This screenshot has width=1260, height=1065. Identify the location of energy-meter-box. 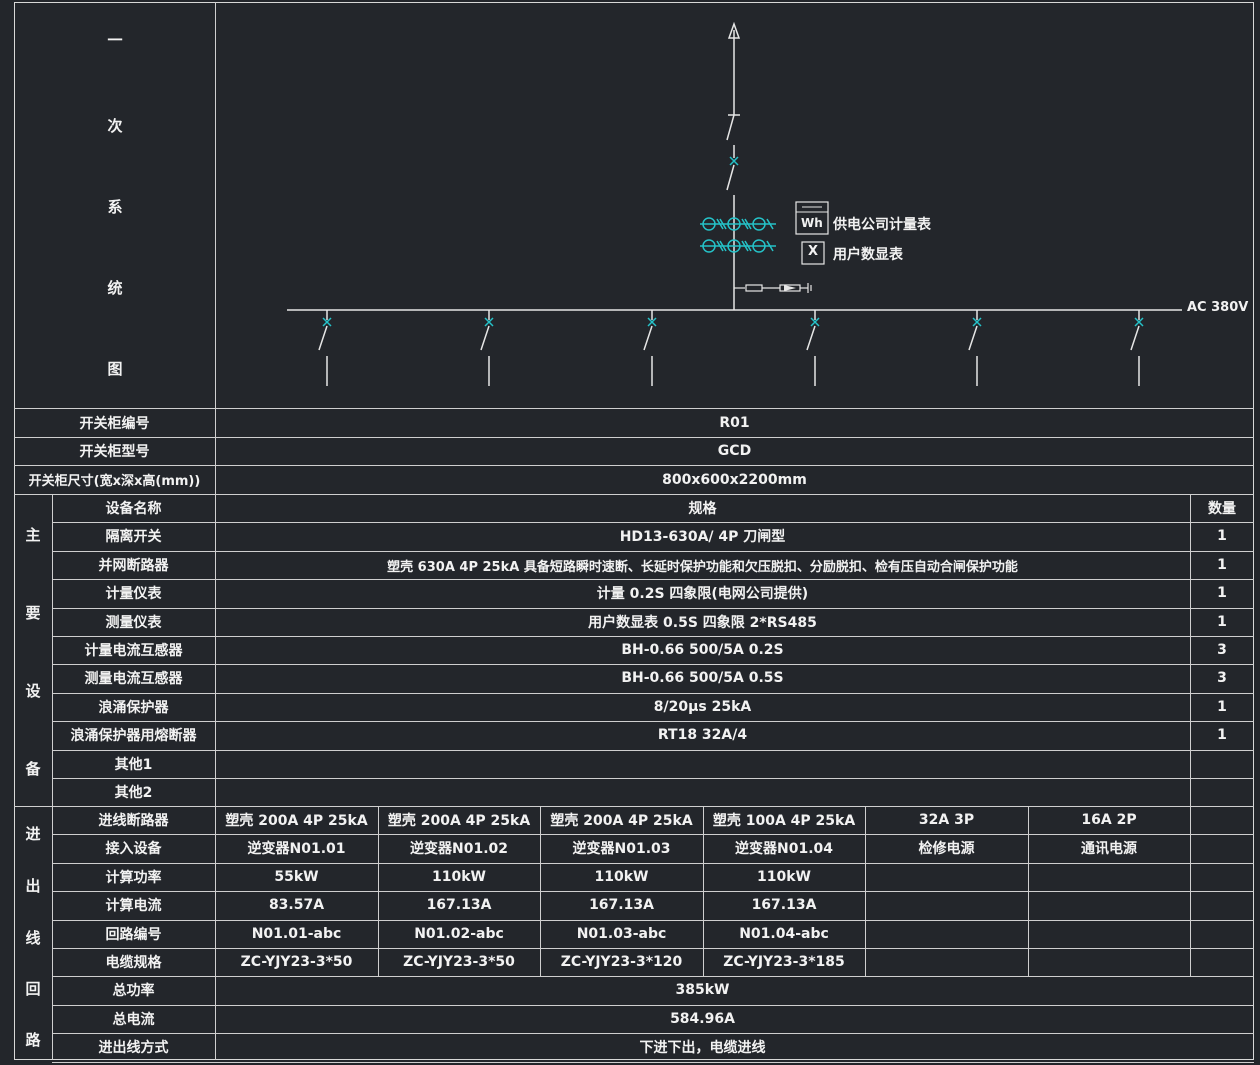
(812, 218).